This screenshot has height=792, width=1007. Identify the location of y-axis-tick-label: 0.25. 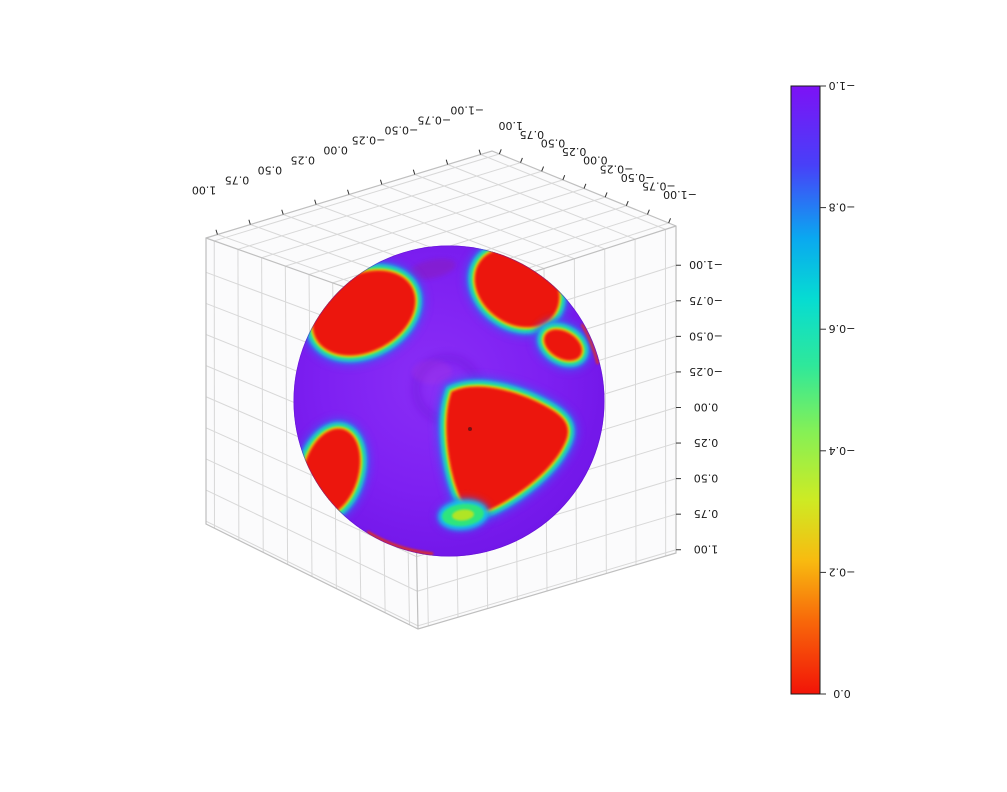
(574, 151).